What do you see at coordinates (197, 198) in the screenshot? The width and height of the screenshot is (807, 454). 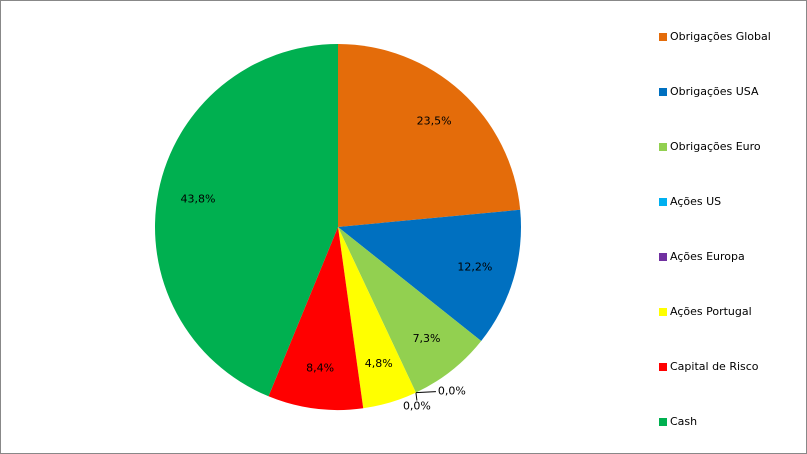 I see `data-label: 43,8%` at bounding box center [197, 198].